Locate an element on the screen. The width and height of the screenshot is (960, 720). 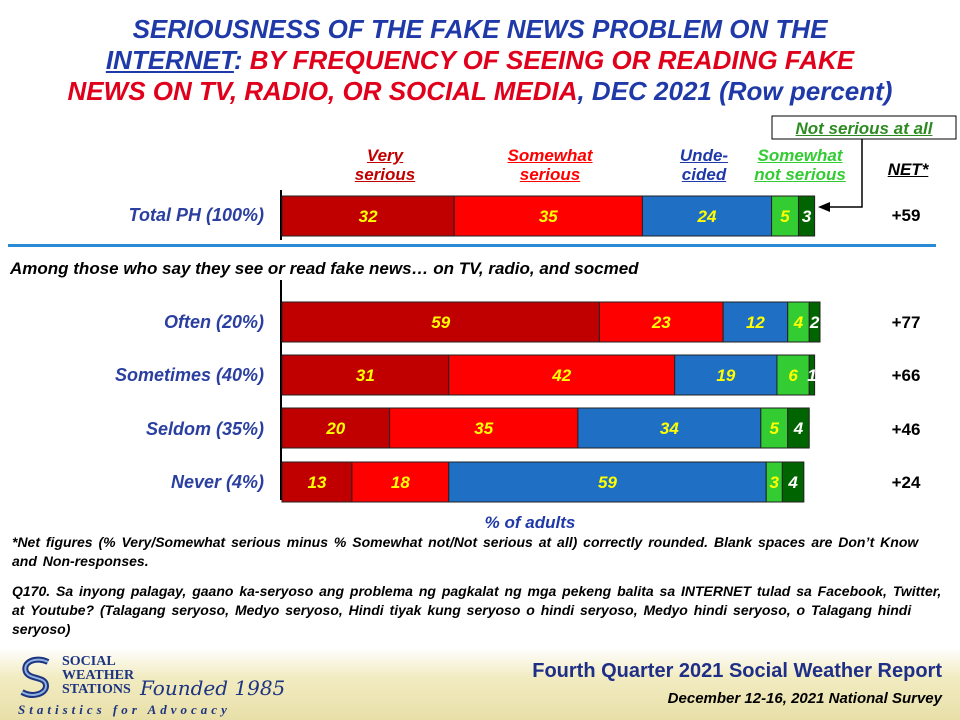
header-undecided: Unde- cided is located at coordinates (704, 165).